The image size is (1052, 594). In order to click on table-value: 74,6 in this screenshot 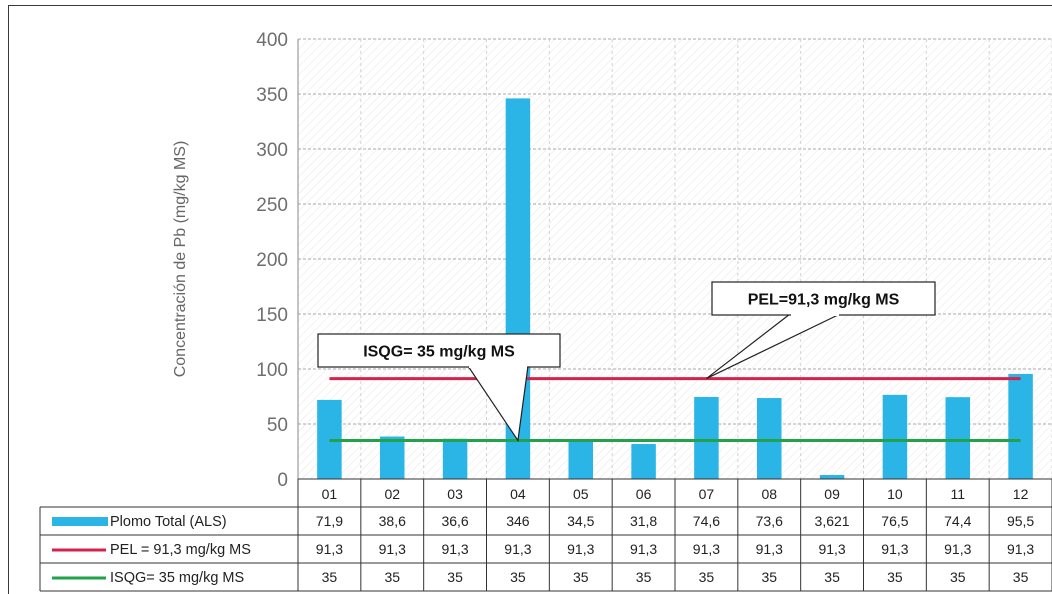, I will do `click(706, 521)`.